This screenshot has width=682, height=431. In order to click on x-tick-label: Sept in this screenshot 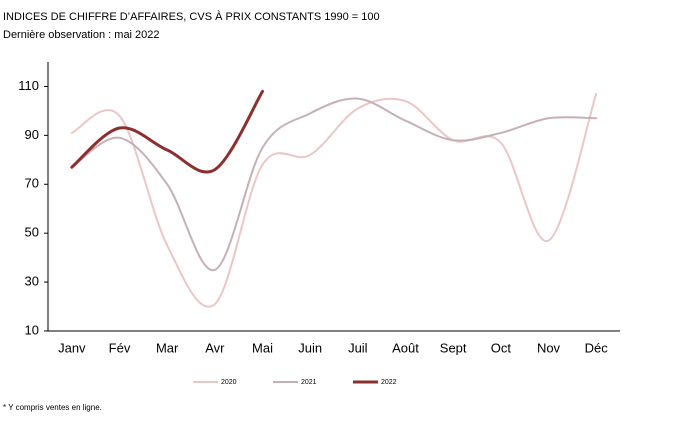, I will do `click(453, 347)`.